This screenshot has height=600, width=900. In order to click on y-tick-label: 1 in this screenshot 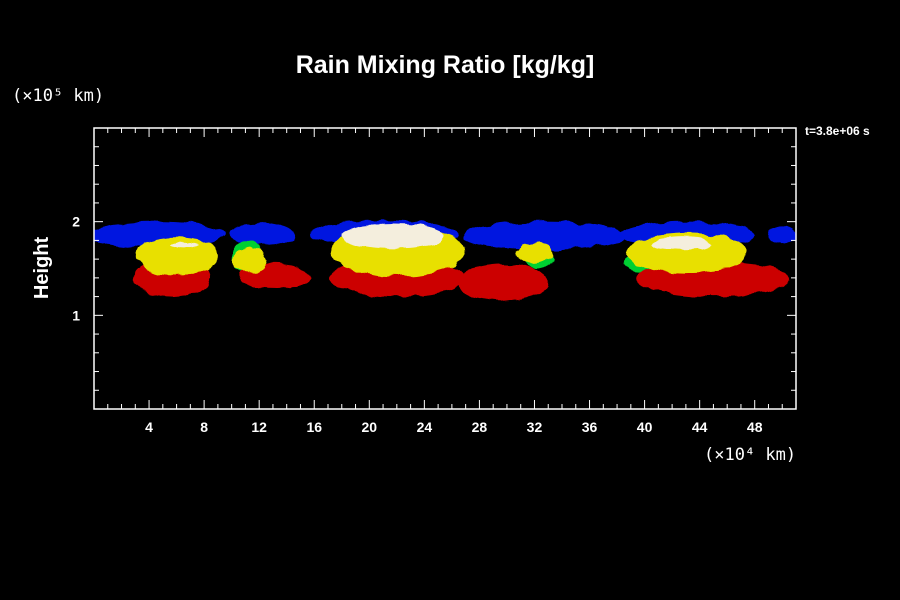, I will do `click(76, 315)`.